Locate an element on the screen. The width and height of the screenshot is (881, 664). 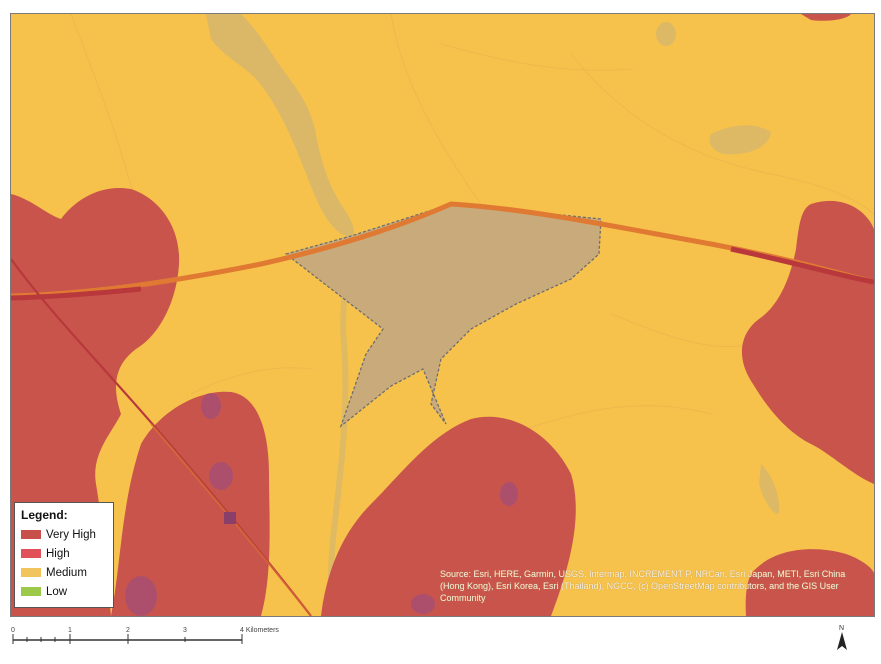
scale-bar: 0 1 2 3 4 Kilometers is located at coordinates (145, 635).